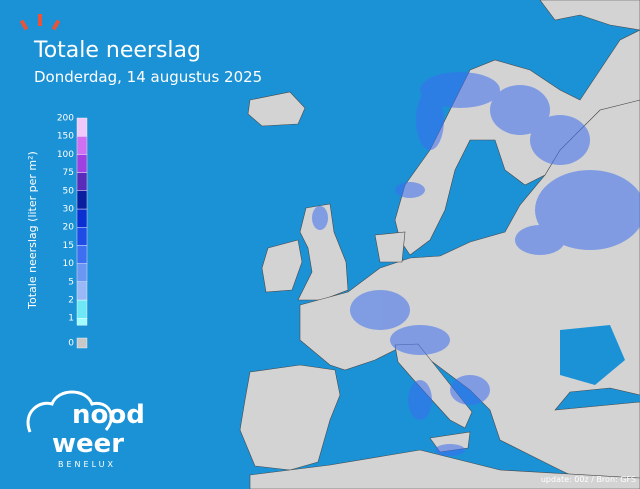 The image size is (640, 489). I want to click on legend-tick: 150, so click(65, 137).